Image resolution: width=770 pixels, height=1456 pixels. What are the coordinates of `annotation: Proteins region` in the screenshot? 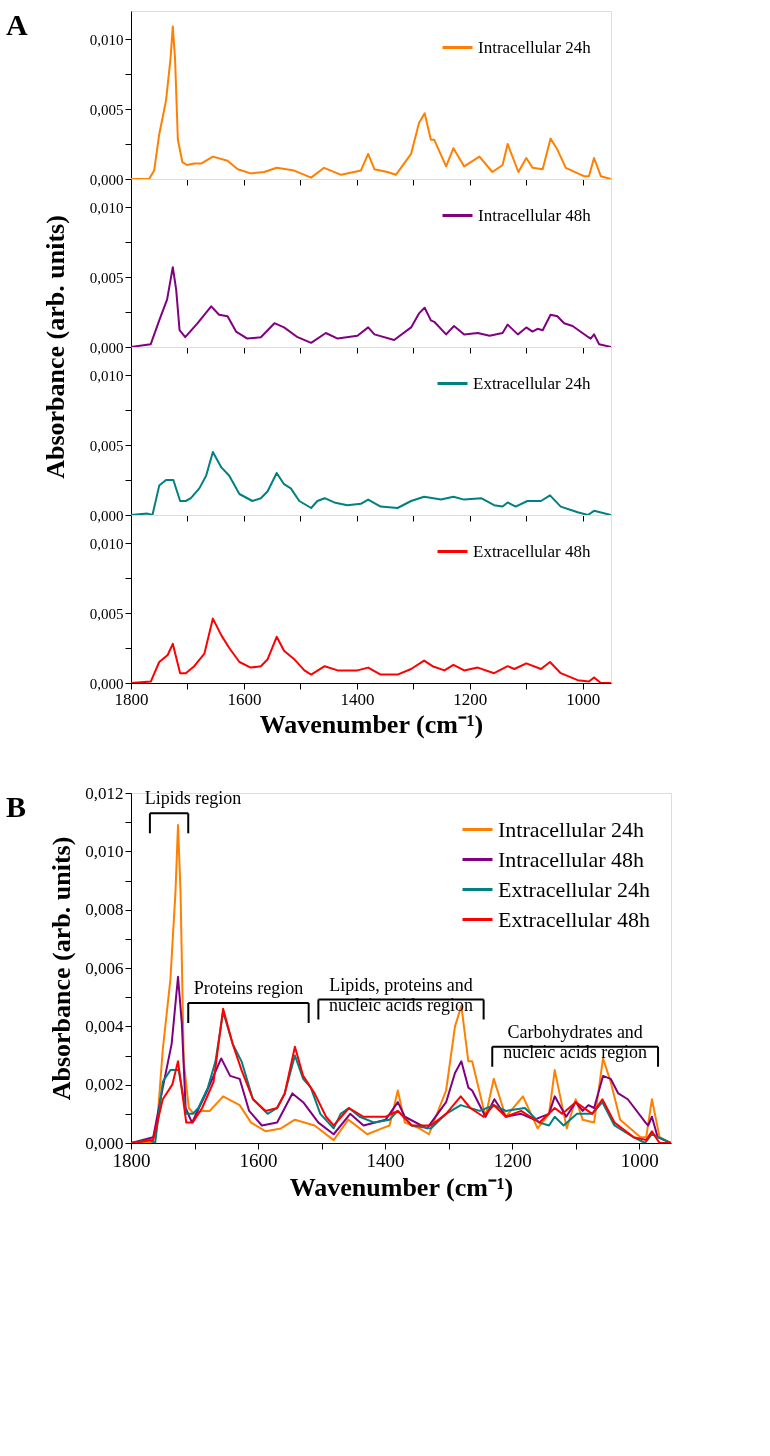 It's located at (248, 988).